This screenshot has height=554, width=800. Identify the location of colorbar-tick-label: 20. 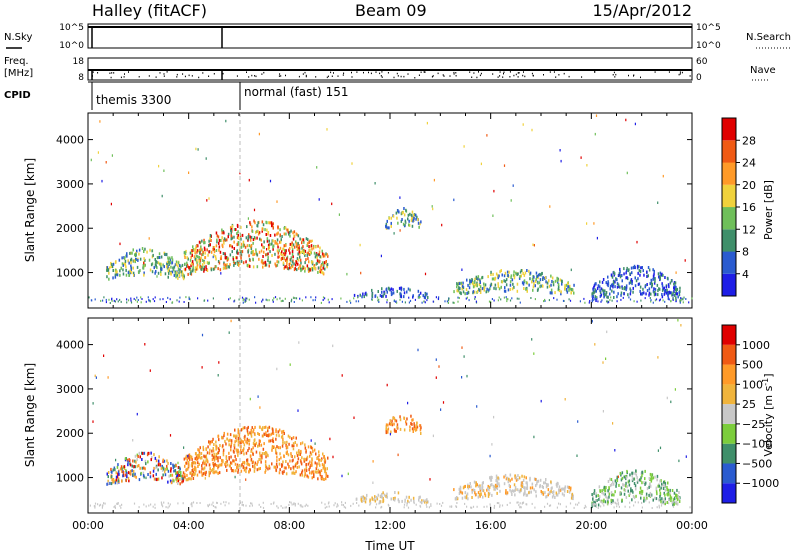
(749, 185).